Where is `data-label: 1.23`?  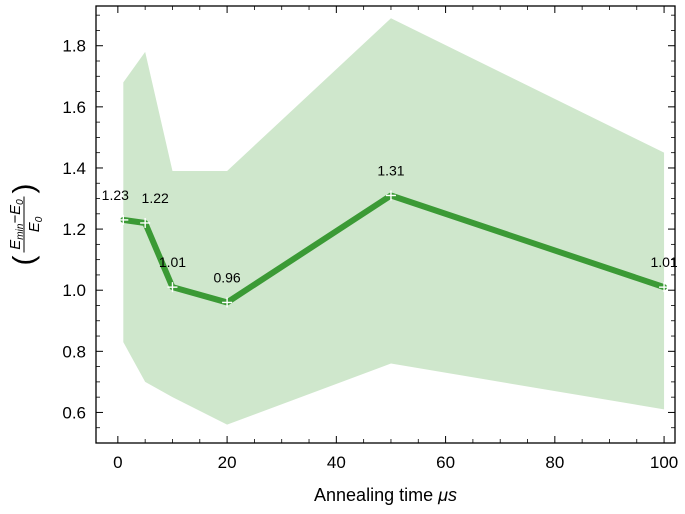 data-label: 1.23 is located at coordinates (115, 195).